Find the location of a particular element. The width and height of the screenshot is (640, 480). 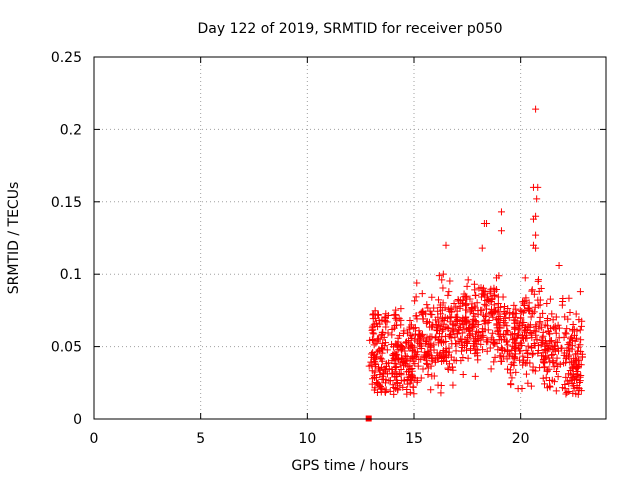

x-tick-label: 0 is located at coordinates (94, 439).